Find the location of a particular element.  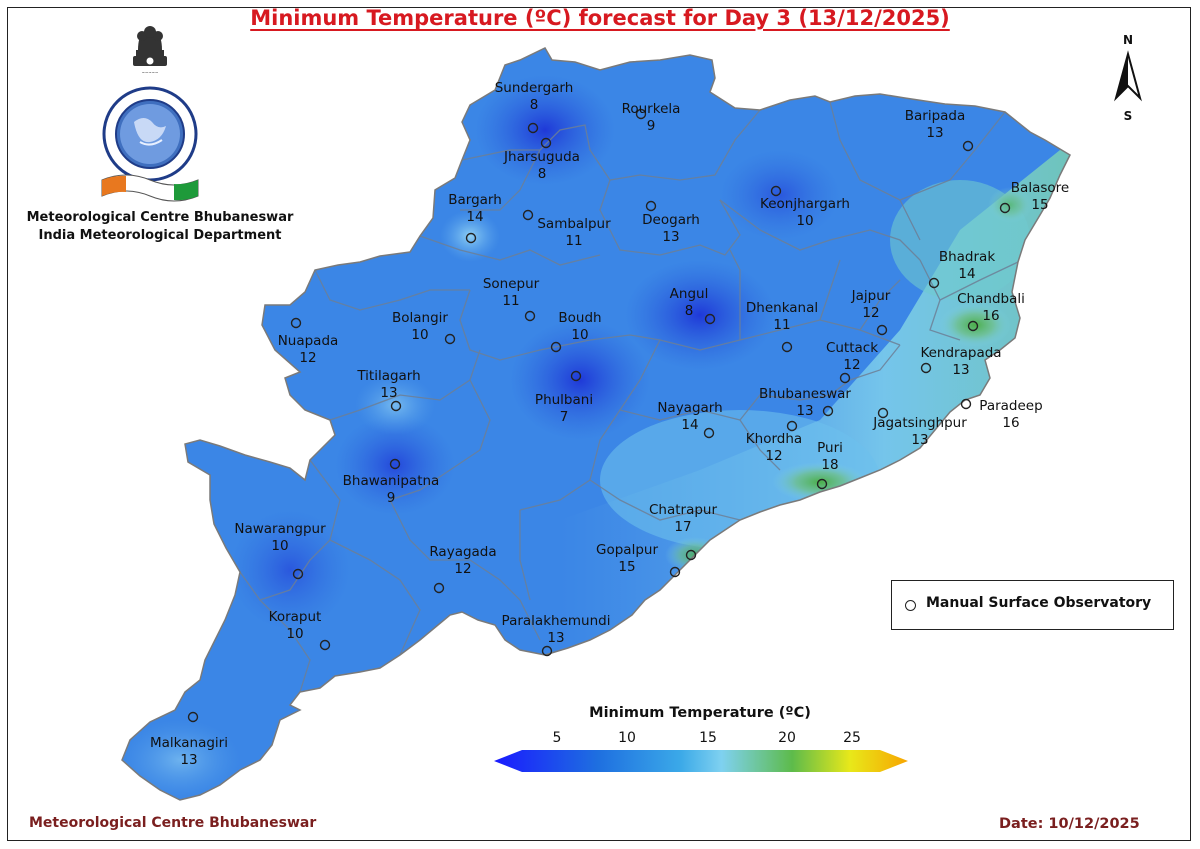

station-marker-sundergarh is located at coordinates (533, 128).